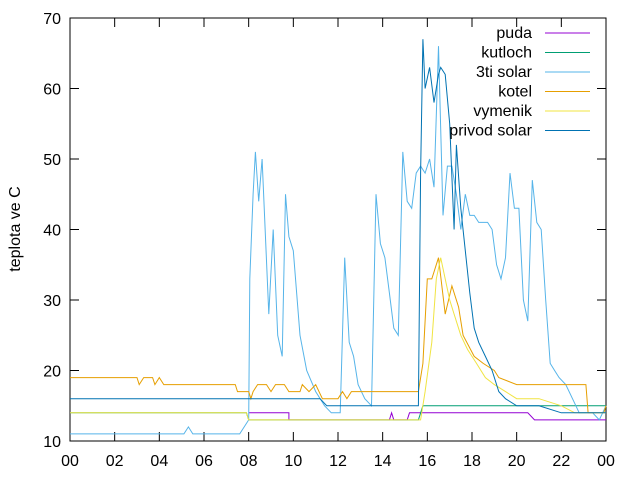 Image resolution: width=640 pixels, height=480 pixels. Describe the element at coordinates (427, 461) in the screenshot. I see `x-tick-label: 16` at that location.